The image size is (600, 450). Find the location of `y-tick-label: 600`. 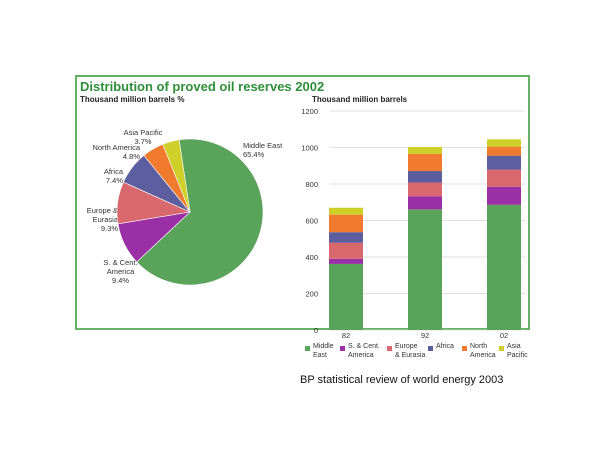

y-tick-label: 600 is located at coordinates (311, 221).